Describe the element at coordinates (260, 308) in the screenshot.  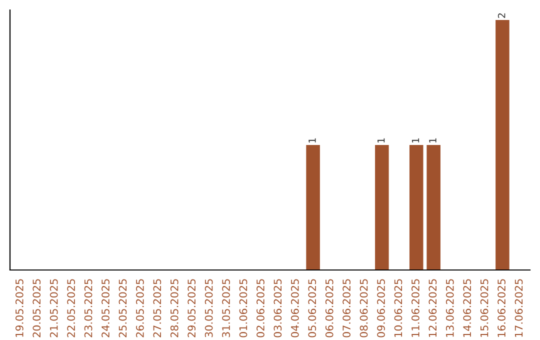
I see `x-tick-label: 02.06.2025` at that location.